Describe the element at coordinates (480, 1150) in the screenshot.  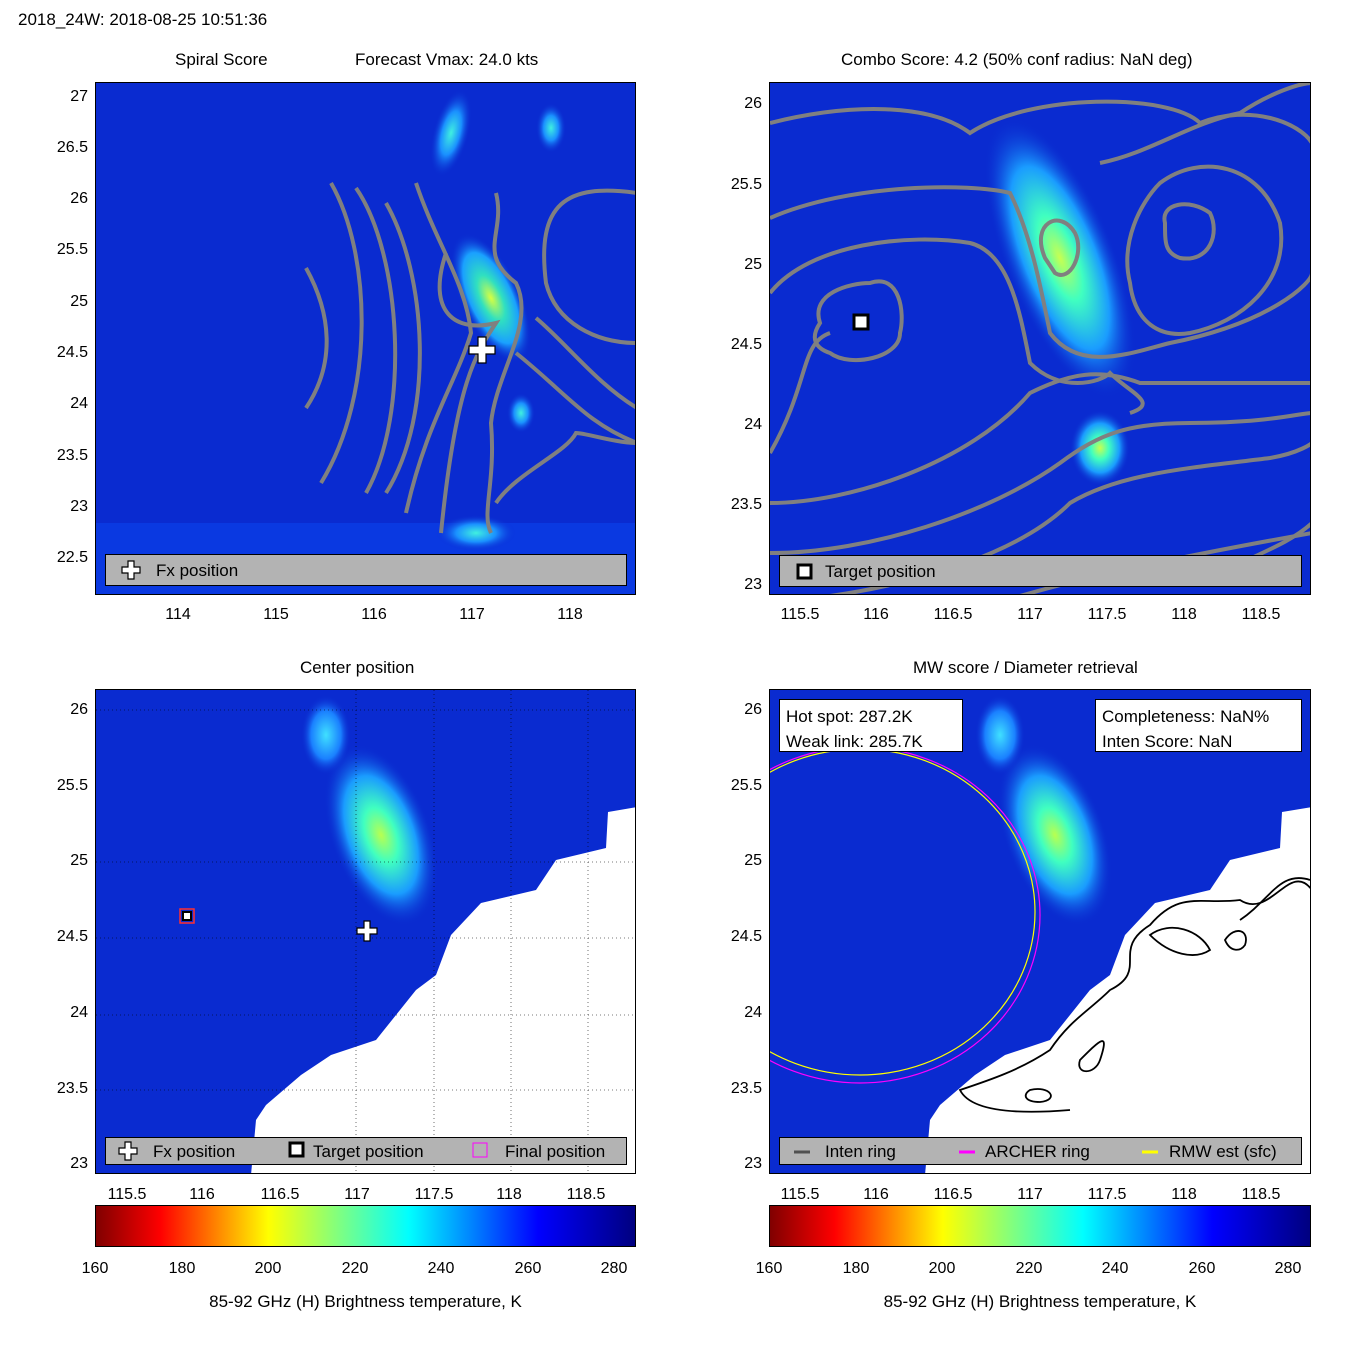
I see `final-legend-icon` at that location.